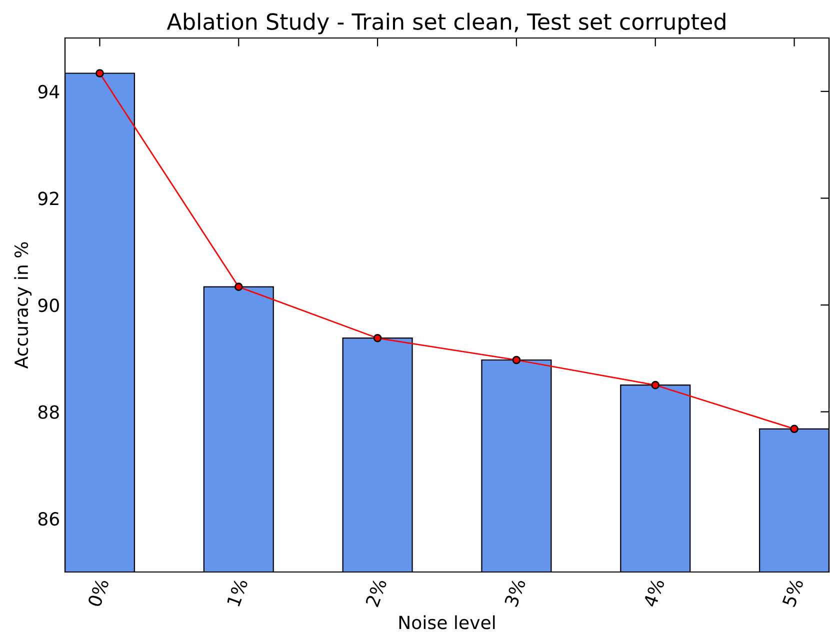 The image size is (830, 632). Describe the element at coordinates (446, 23) in the screenshot. I see `chart-title: Ablation Study - Train set clean, Test set corrupted` at that location.